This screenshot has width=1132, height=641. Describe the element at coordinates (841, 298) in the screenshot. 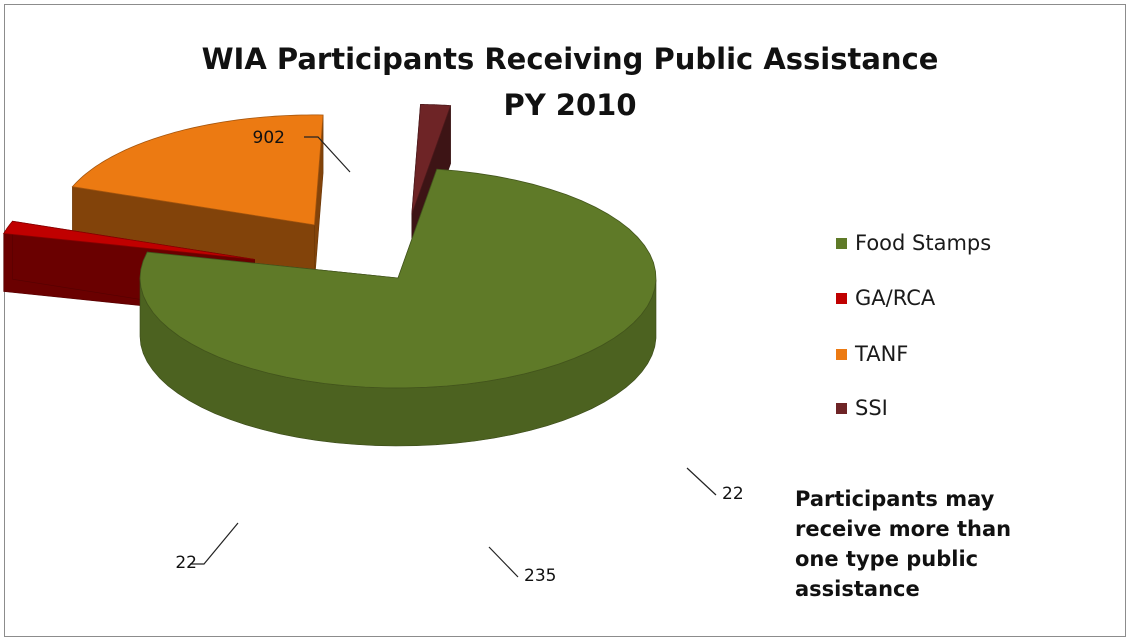

I see `legend-swatch-ga-rca` at that location.